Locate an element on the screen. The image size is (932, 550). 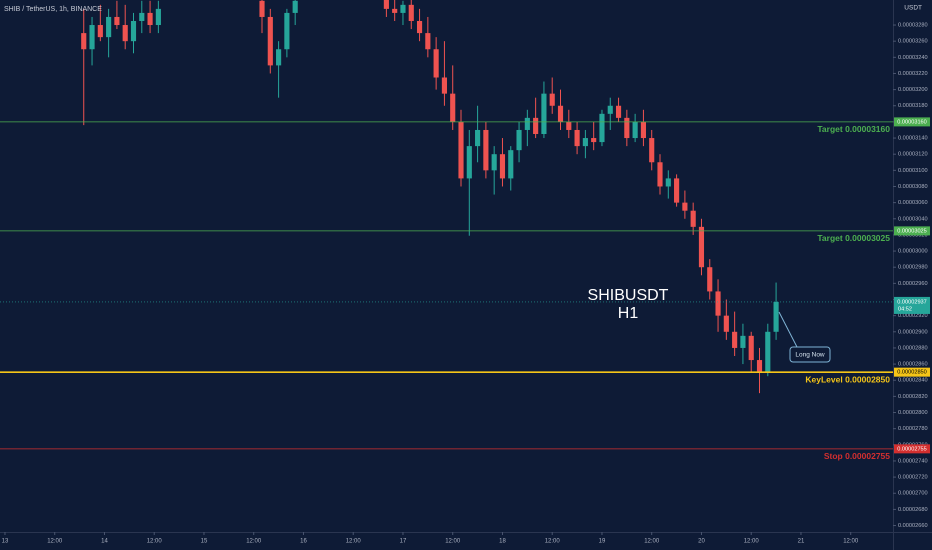
annotation: SHIBUSDT is located at coordinates (628, 295).